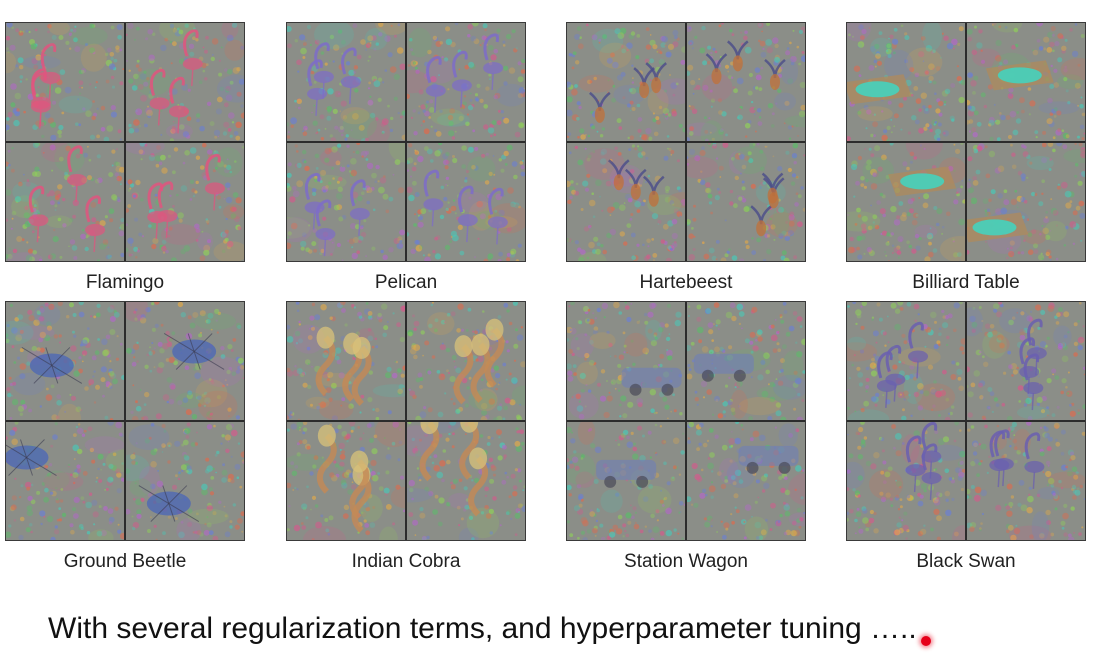 This screenshot has height=656, width=1096. What do you see at coordinates (686, 282) in the screenshot?
I see `panel-caption: Hartebeest` at bounding box center [686, 282].